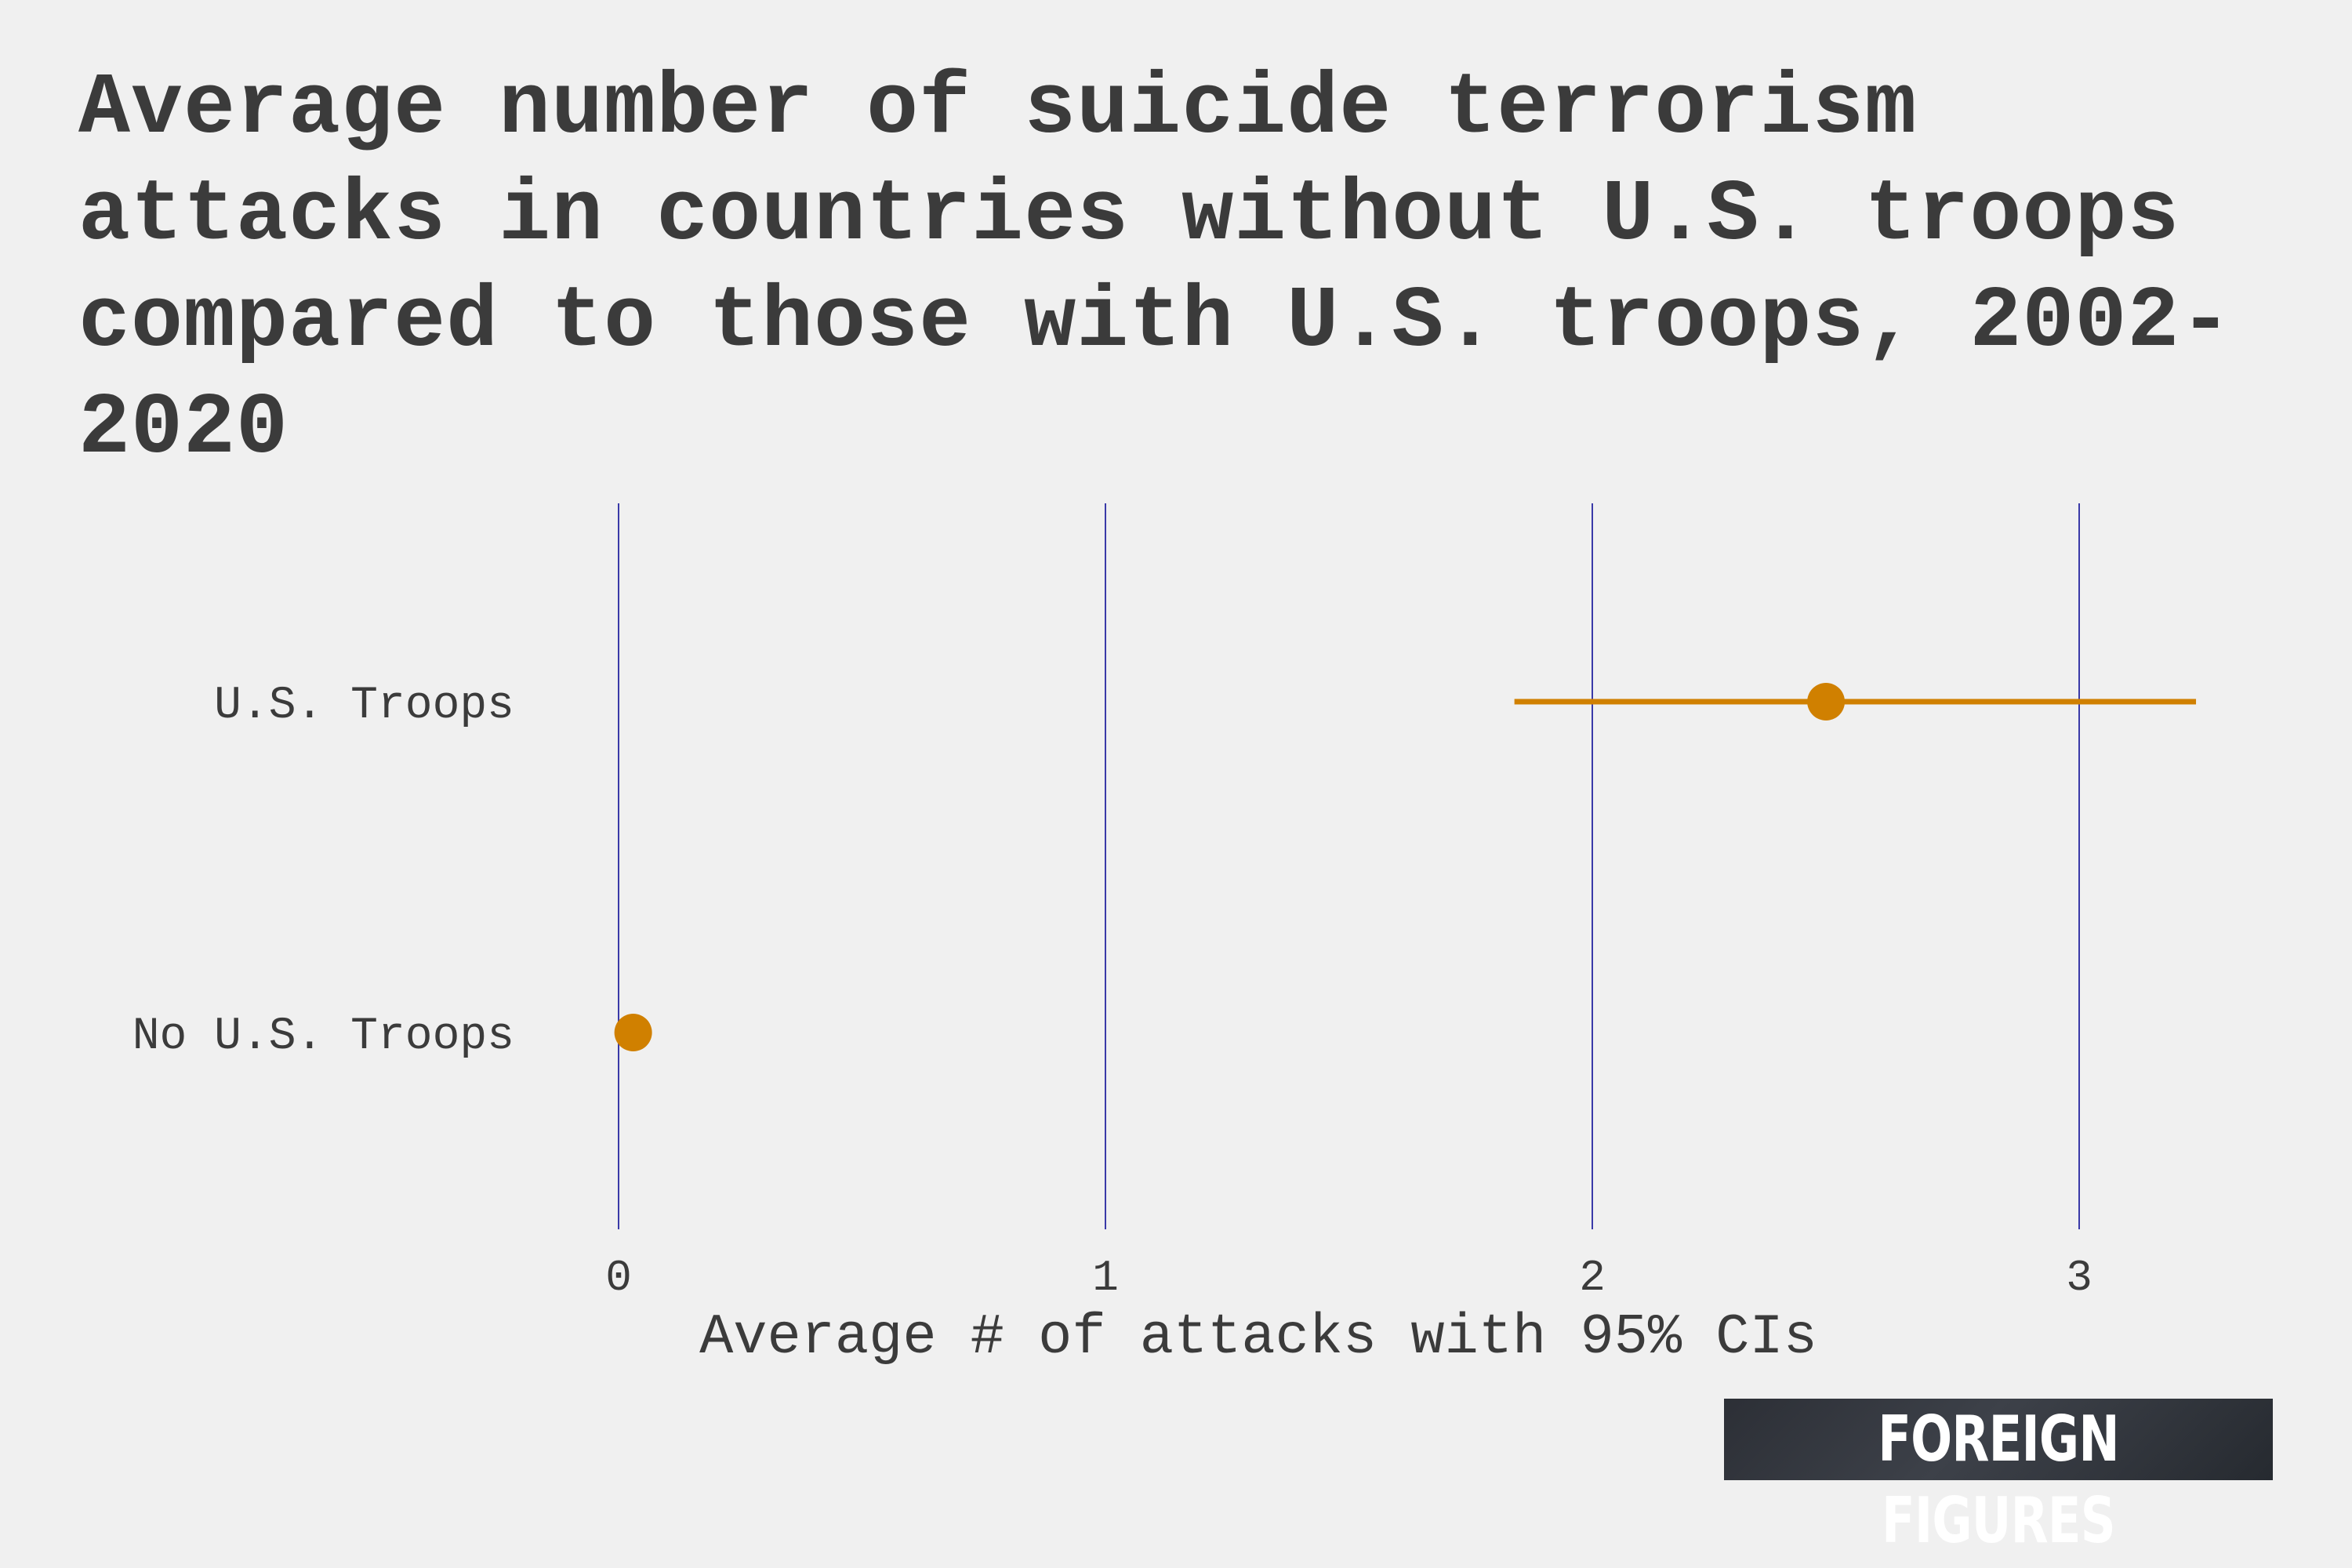  What do you see at coordinates (323, 1036) in the screenshot?
I see `y-category-label: No U.S. Troops` at bounding box center [323, 1036].